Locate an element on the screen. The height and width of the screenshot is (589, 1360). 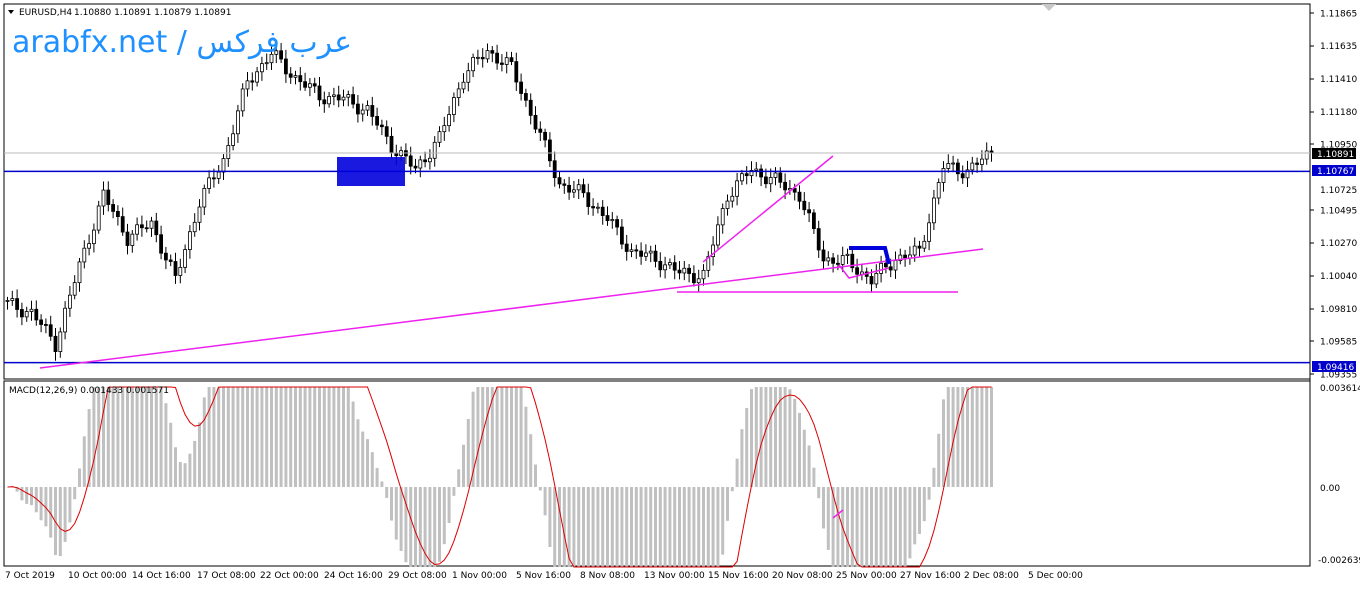
watermark-text: arabfx.net / عرب فركس is located at coordinates (182, 42).